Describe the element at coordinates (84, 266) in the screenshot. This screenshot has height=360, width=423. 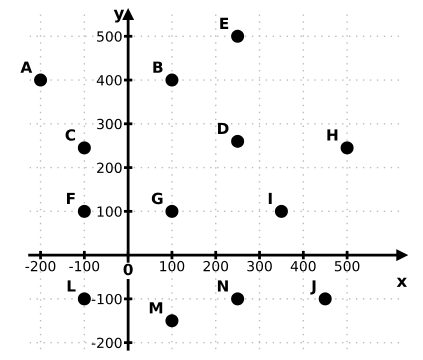
I see `x-tick-label: -100` at that location.